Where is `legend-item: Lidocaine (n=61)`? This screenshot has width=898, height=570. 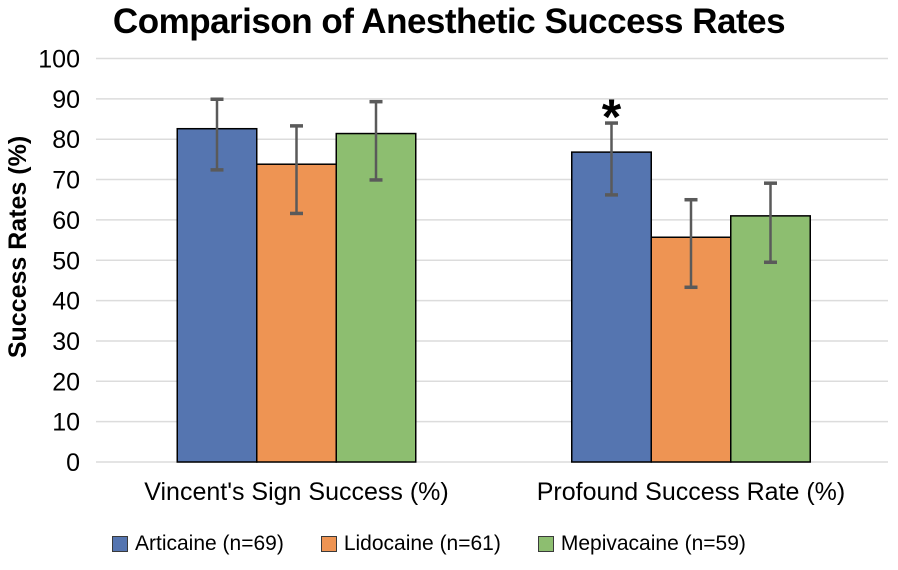 legend-item: Lidocaine (n=61) is located at coordinates (410, 544).